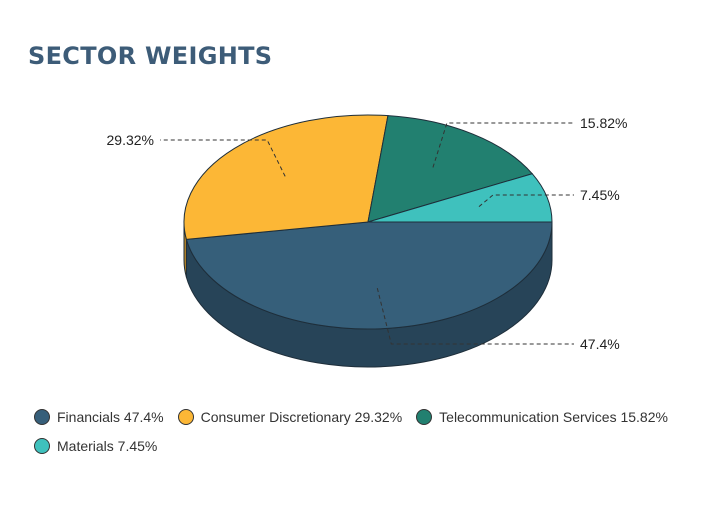 This screenshot has height=512, width=720. What do you see at coordinates (424, 416) in the screenshot?
I see `legend-swatch-telecommunication-services` at bounding box center [424, 416].